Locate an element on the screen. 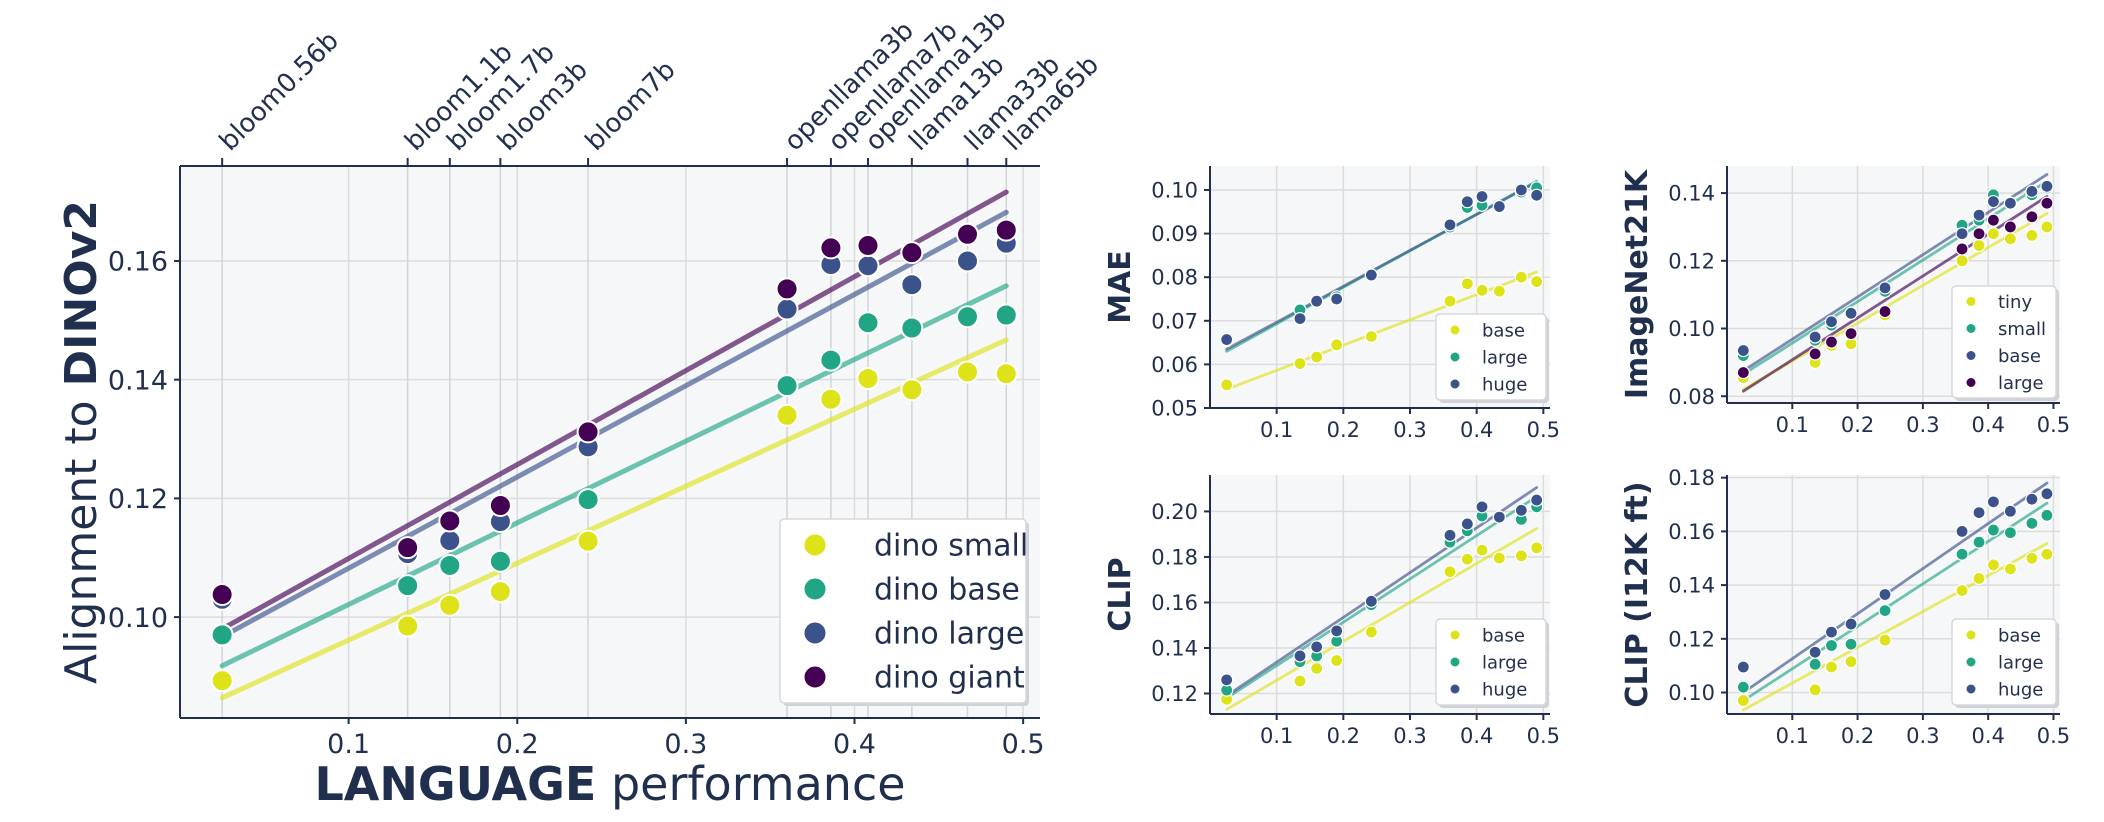 The height and width of the screenshot is (822, 2104). y-tick-label: 0.07 is located at coordinates (1174, 321).